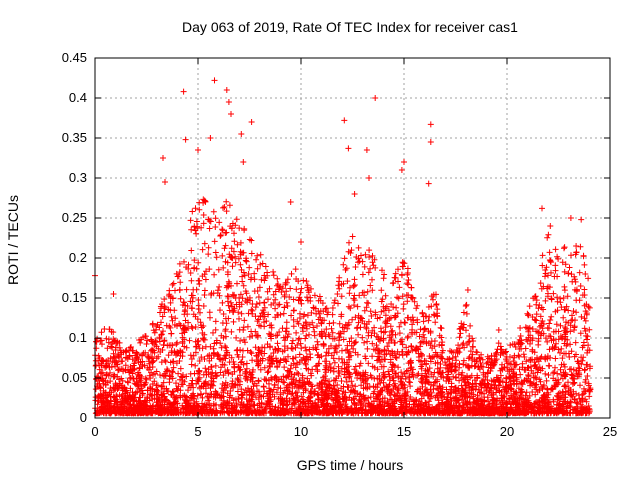  Describe the element at coordinates (78, 177) in the screenshot. I see `y-tick-label: 0.3` at that location.